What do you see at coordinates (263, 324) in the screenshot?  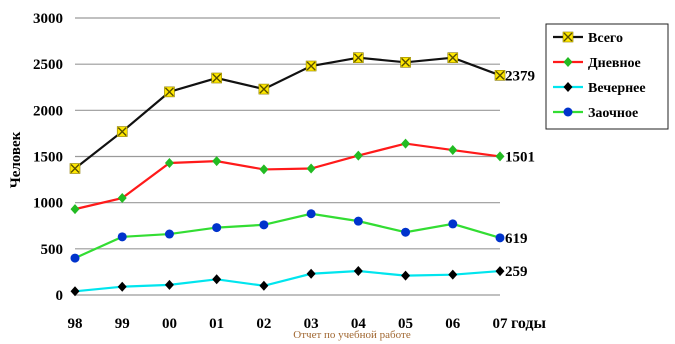 I see `x-tick-label: 02` at bounding box center [263, 324].